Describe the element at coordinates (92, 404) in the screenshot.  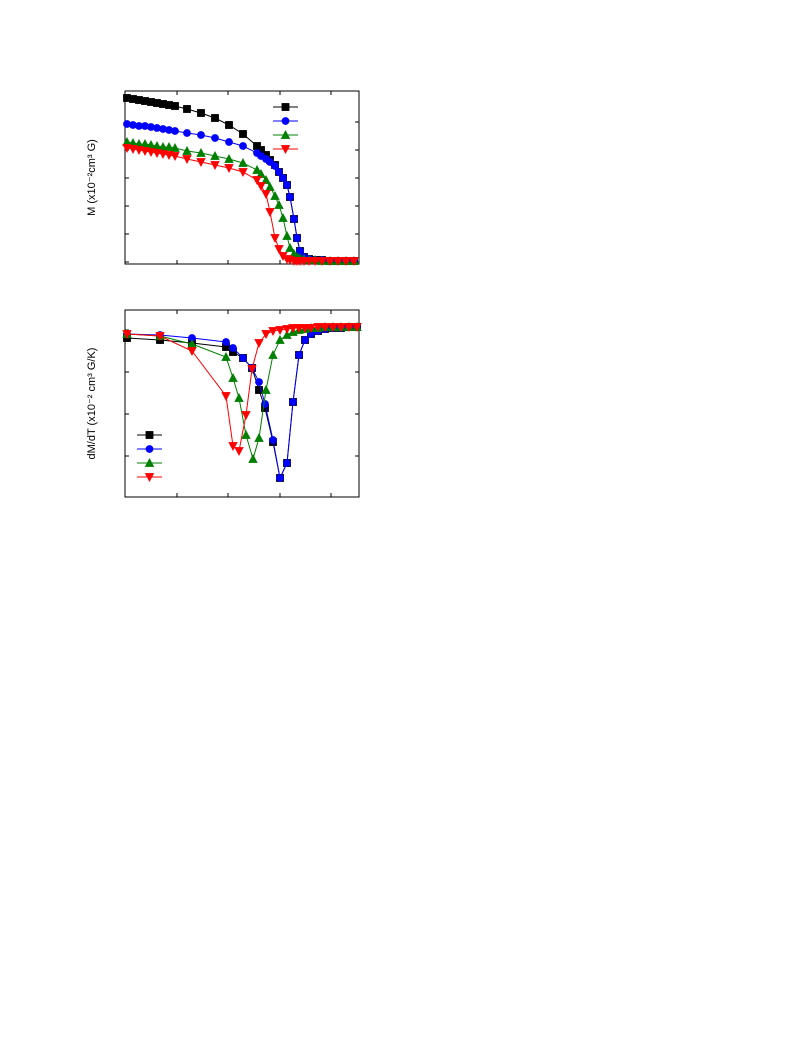
I see `y-axis-label: dM/dT (x10⁻² cm³ G/K)` at that location.